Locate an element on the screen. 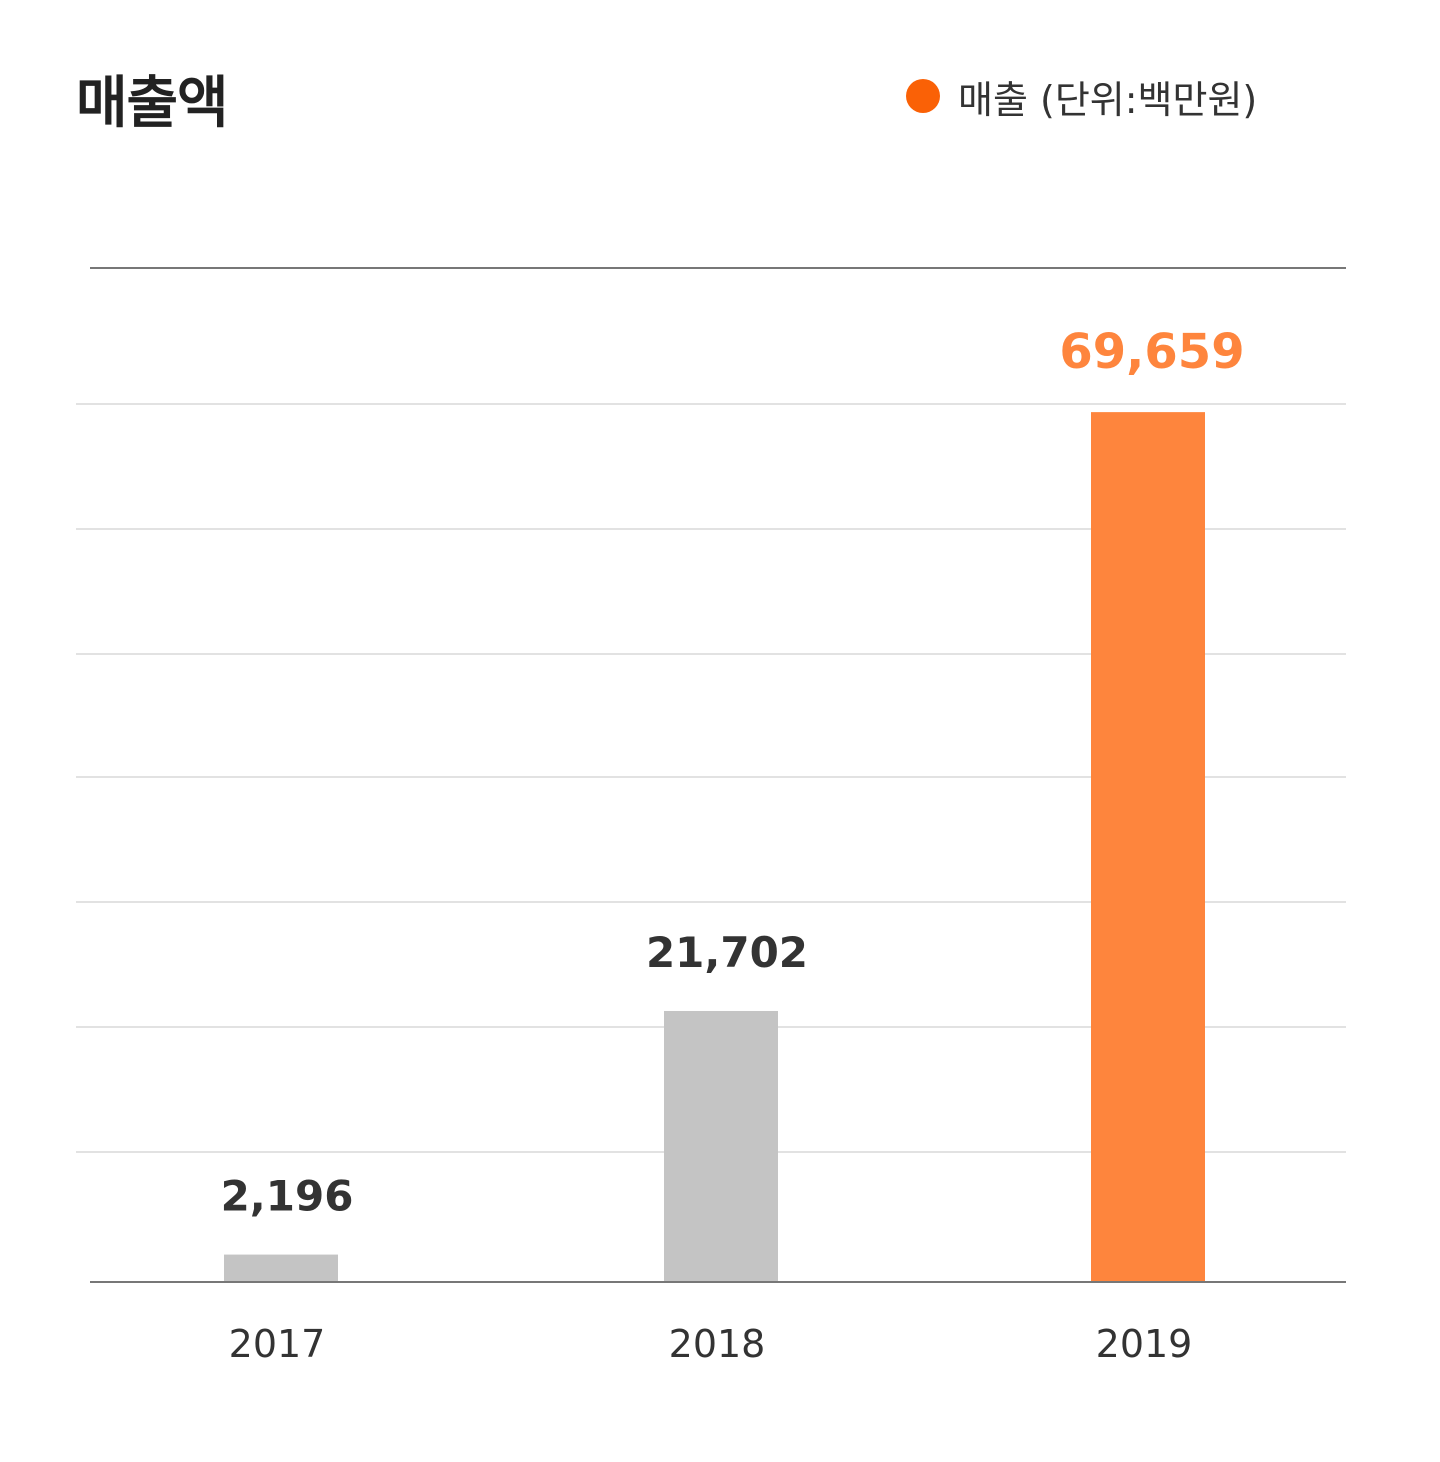 The image size is (1440, 1462). x-tick-labels: 2017 2018 2019 is located at coordinates (711, 1344).